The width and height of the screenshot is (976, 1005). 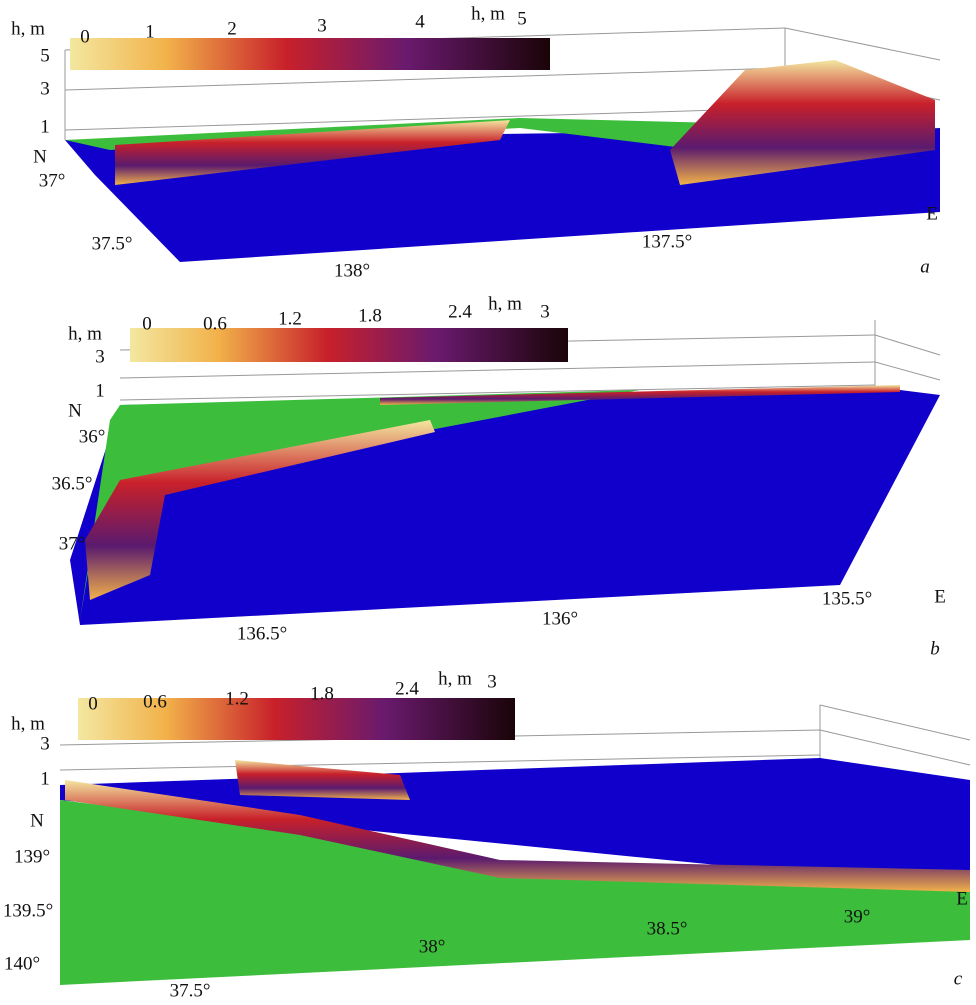 I want to click on lat-tick: 36.5°, so click(x=72, y=483).